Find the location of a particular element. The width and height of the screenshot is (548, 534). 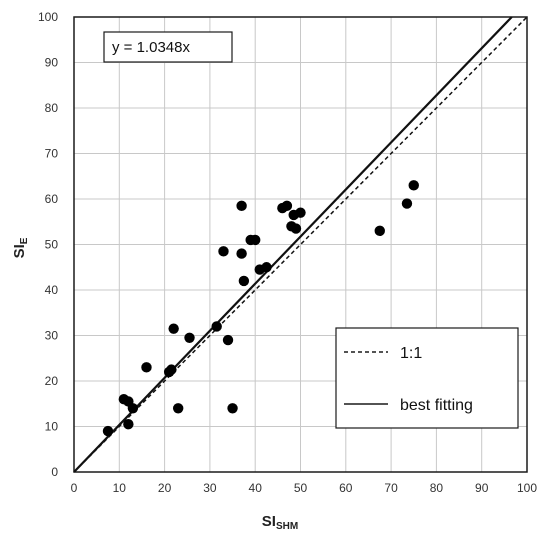

equation-annotation: y = 1.0348x is located at coordinates (168, 47).